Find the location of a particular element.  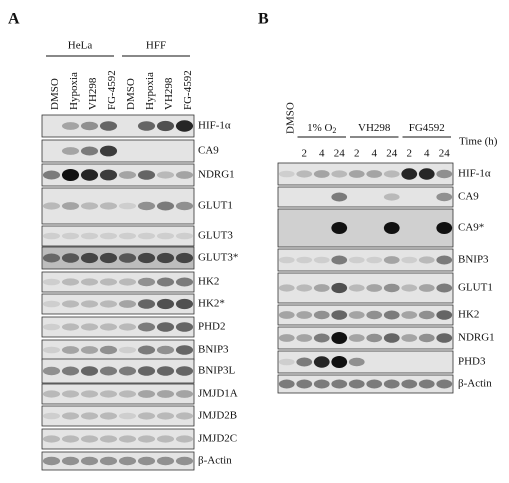

protein-label: JMJD2C is located at coordinates (217, 439).